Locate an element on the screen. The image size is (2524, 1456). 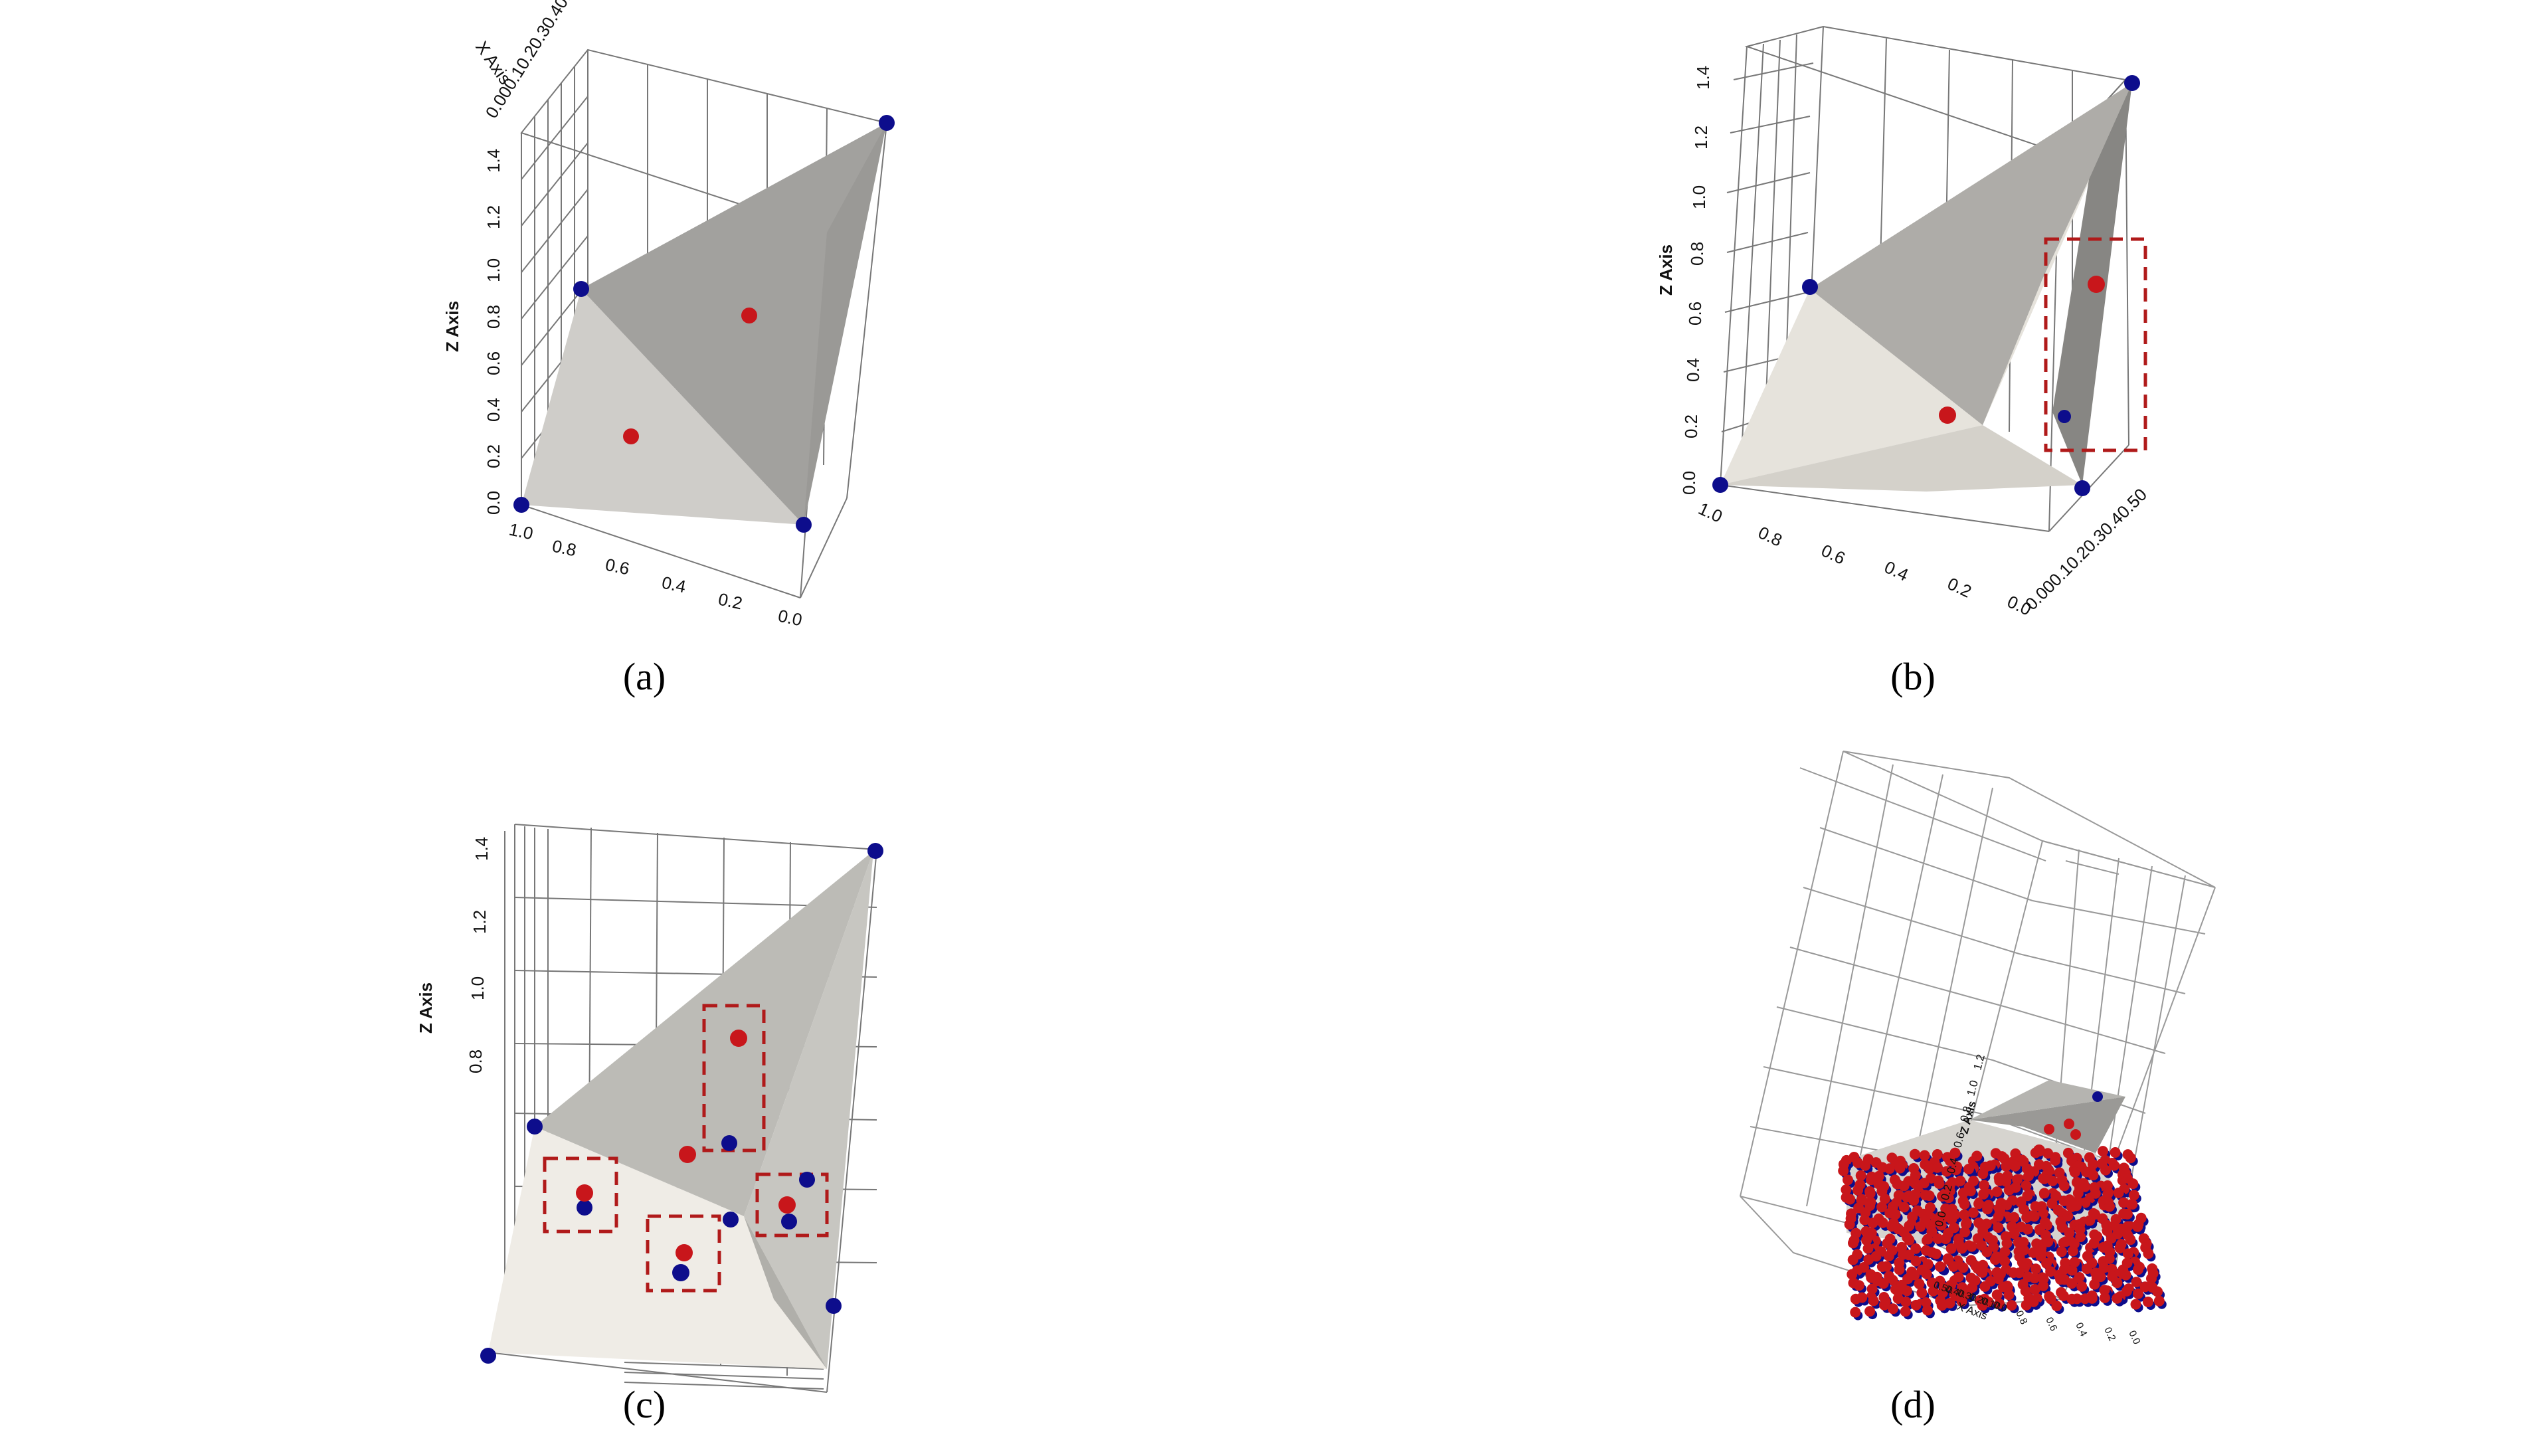
z-axis-title-c: Z Axis is located at coordinates (426, 1008).